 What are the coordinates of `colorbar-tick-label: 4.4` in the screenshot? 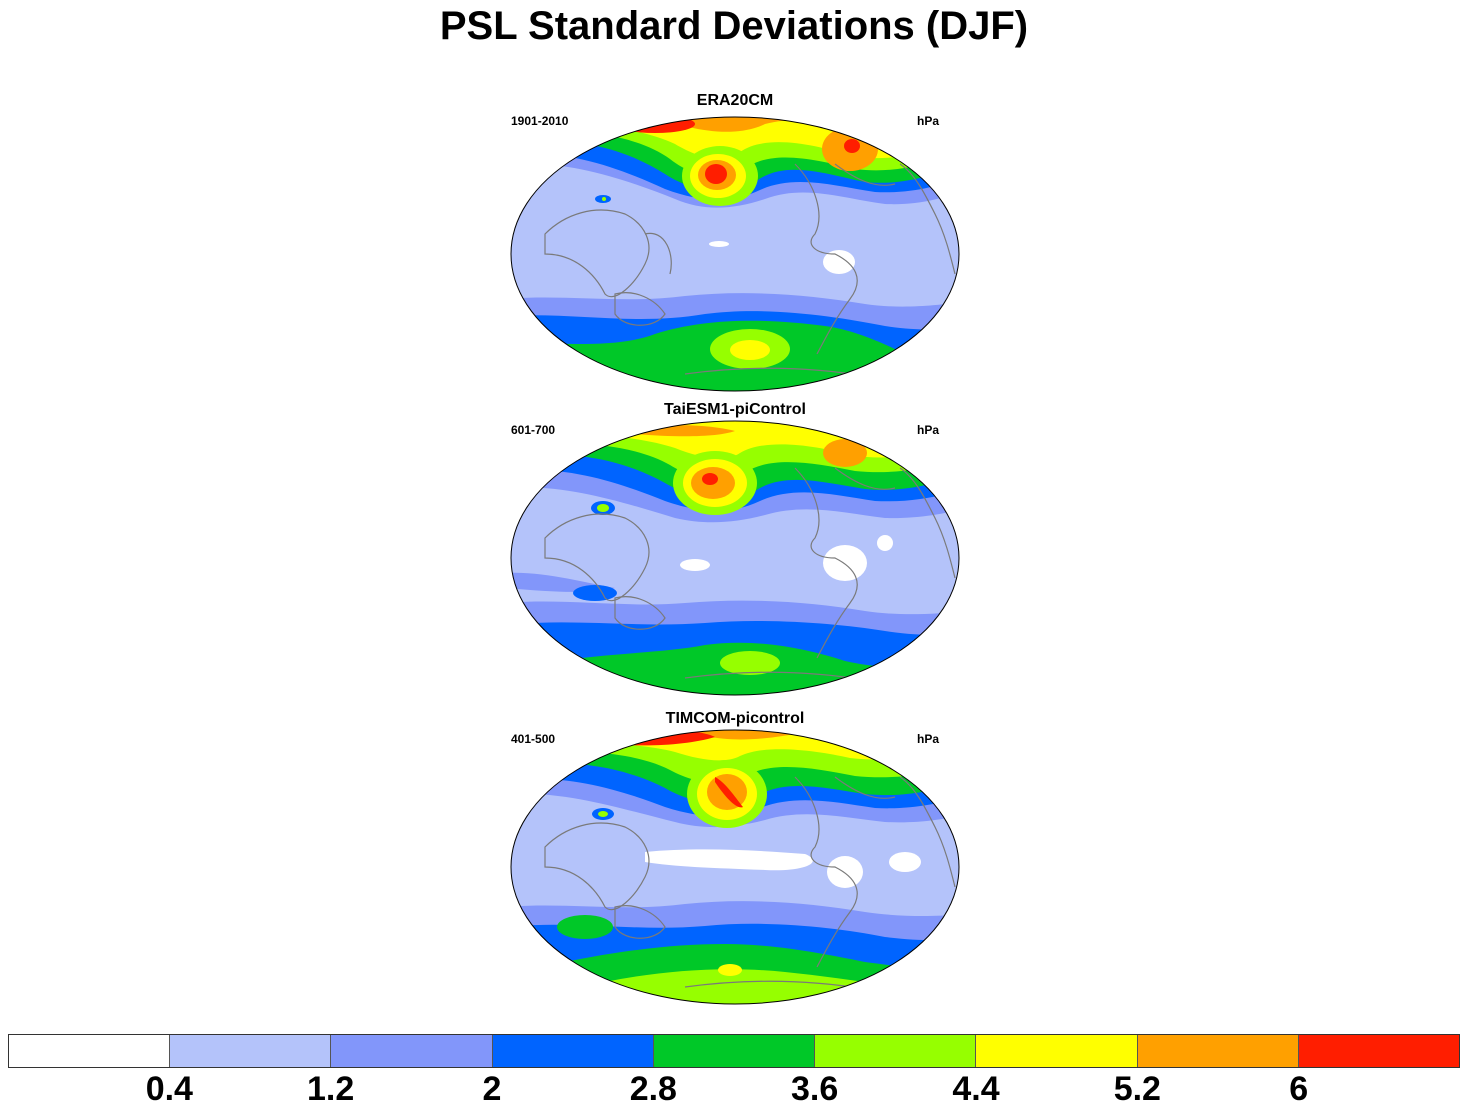 It's located at (976, 1089).